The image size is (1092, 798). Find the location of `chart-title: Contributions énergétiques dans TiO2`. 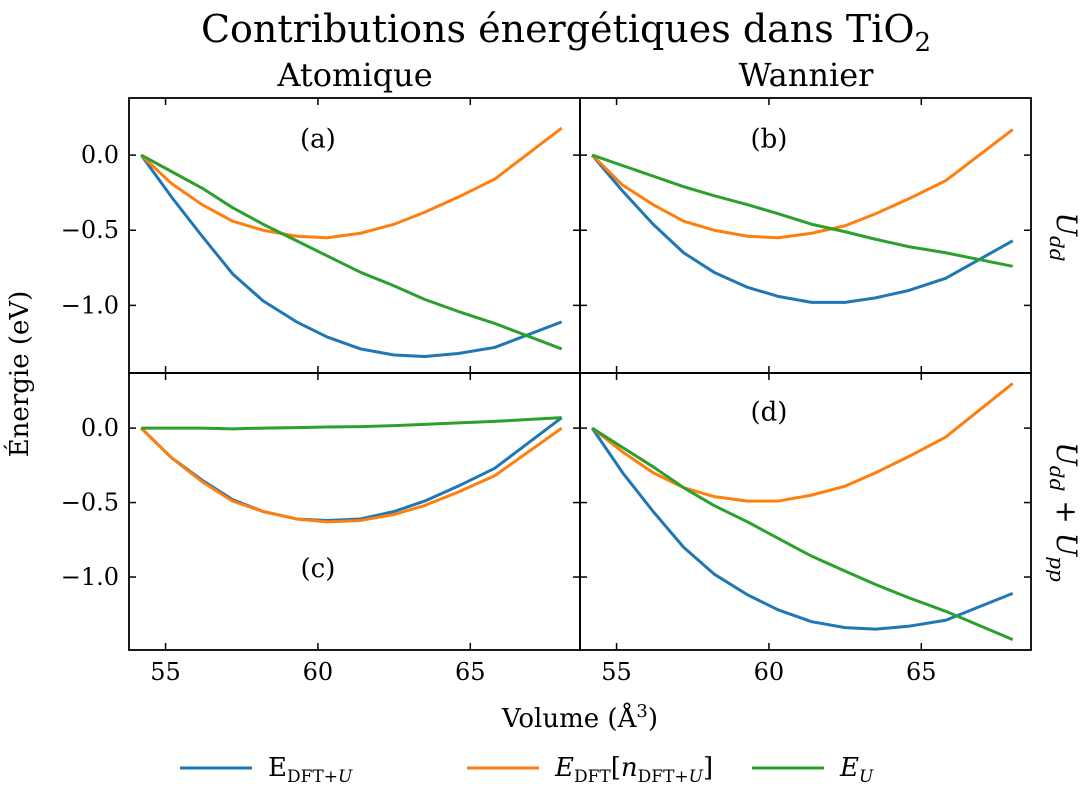

chart-title: Contributions énergétiques dans TiO2 is located at coordinates (566, 32).